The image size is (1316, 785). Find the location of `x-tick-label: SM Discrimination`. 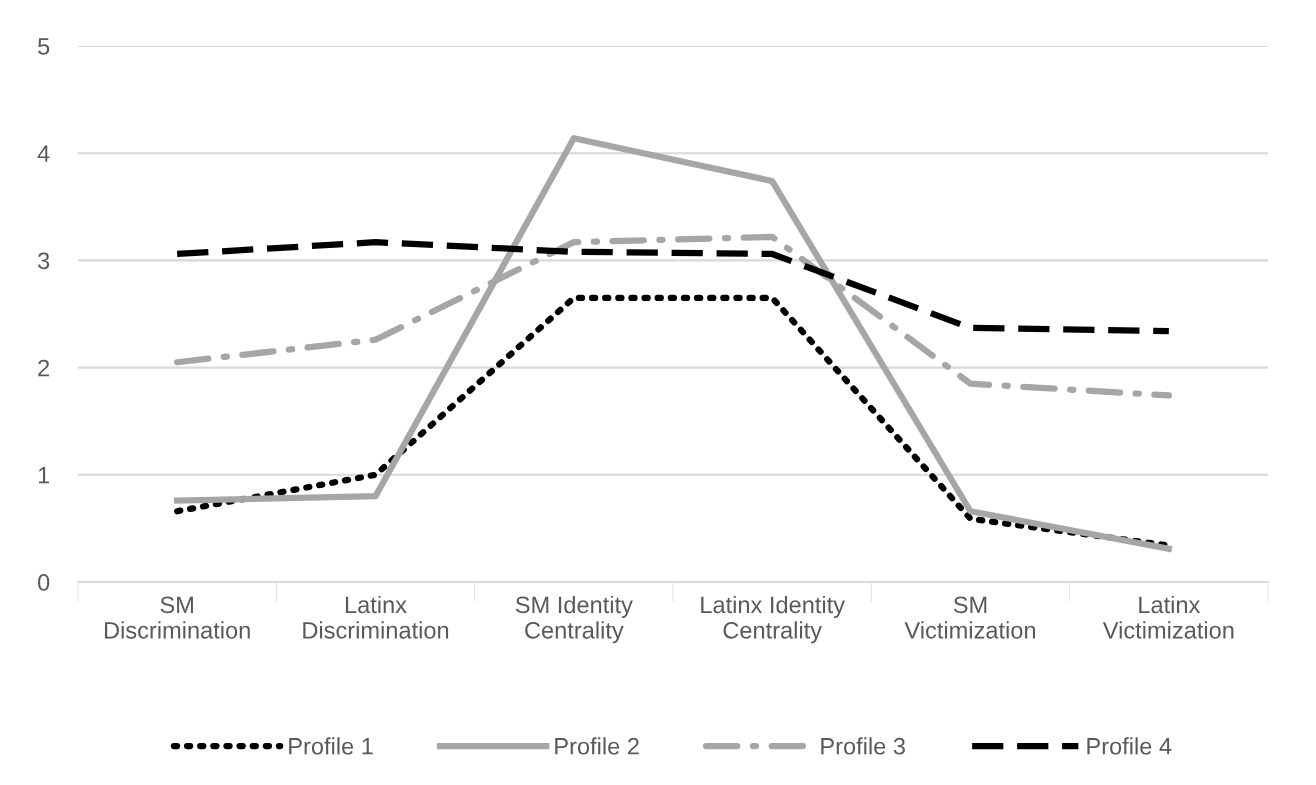

x-tick-label: SM Discrimination is located at coordinates (177, 617).